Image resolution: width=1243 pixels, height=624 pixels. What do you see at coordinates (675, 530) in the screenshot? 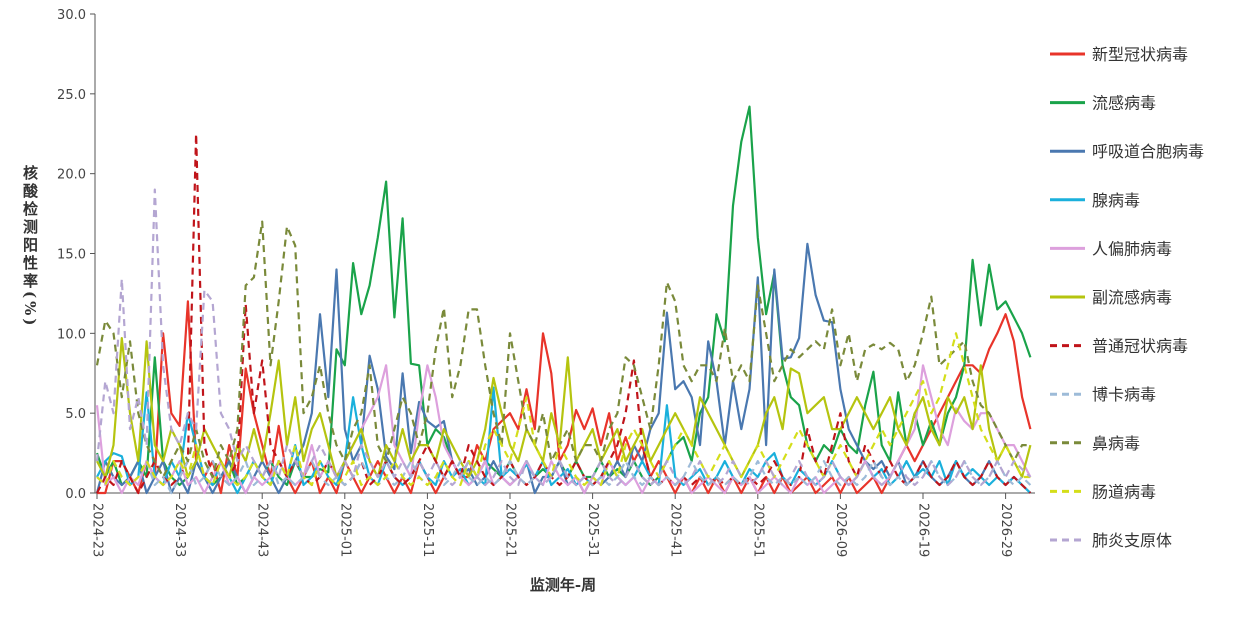
I see `x-tick-label: 2025-41` at bounding box center [675, 530].